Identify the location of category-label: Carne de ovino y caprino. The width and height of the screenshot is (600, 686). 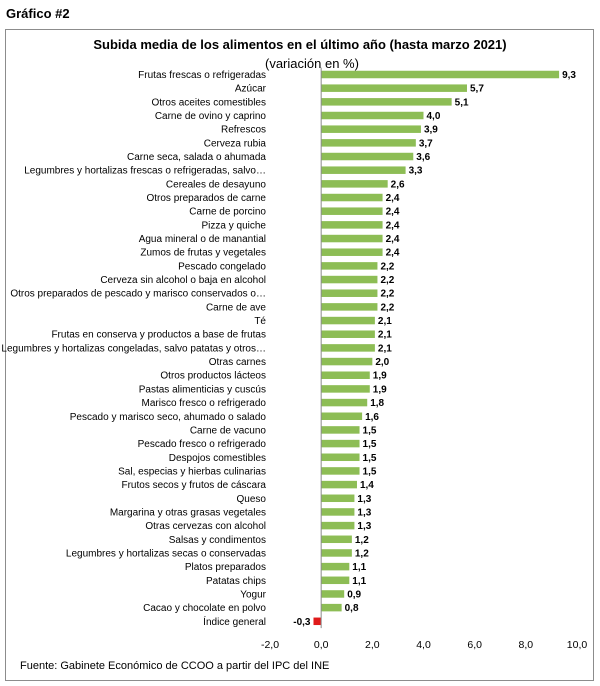
(211, 116).